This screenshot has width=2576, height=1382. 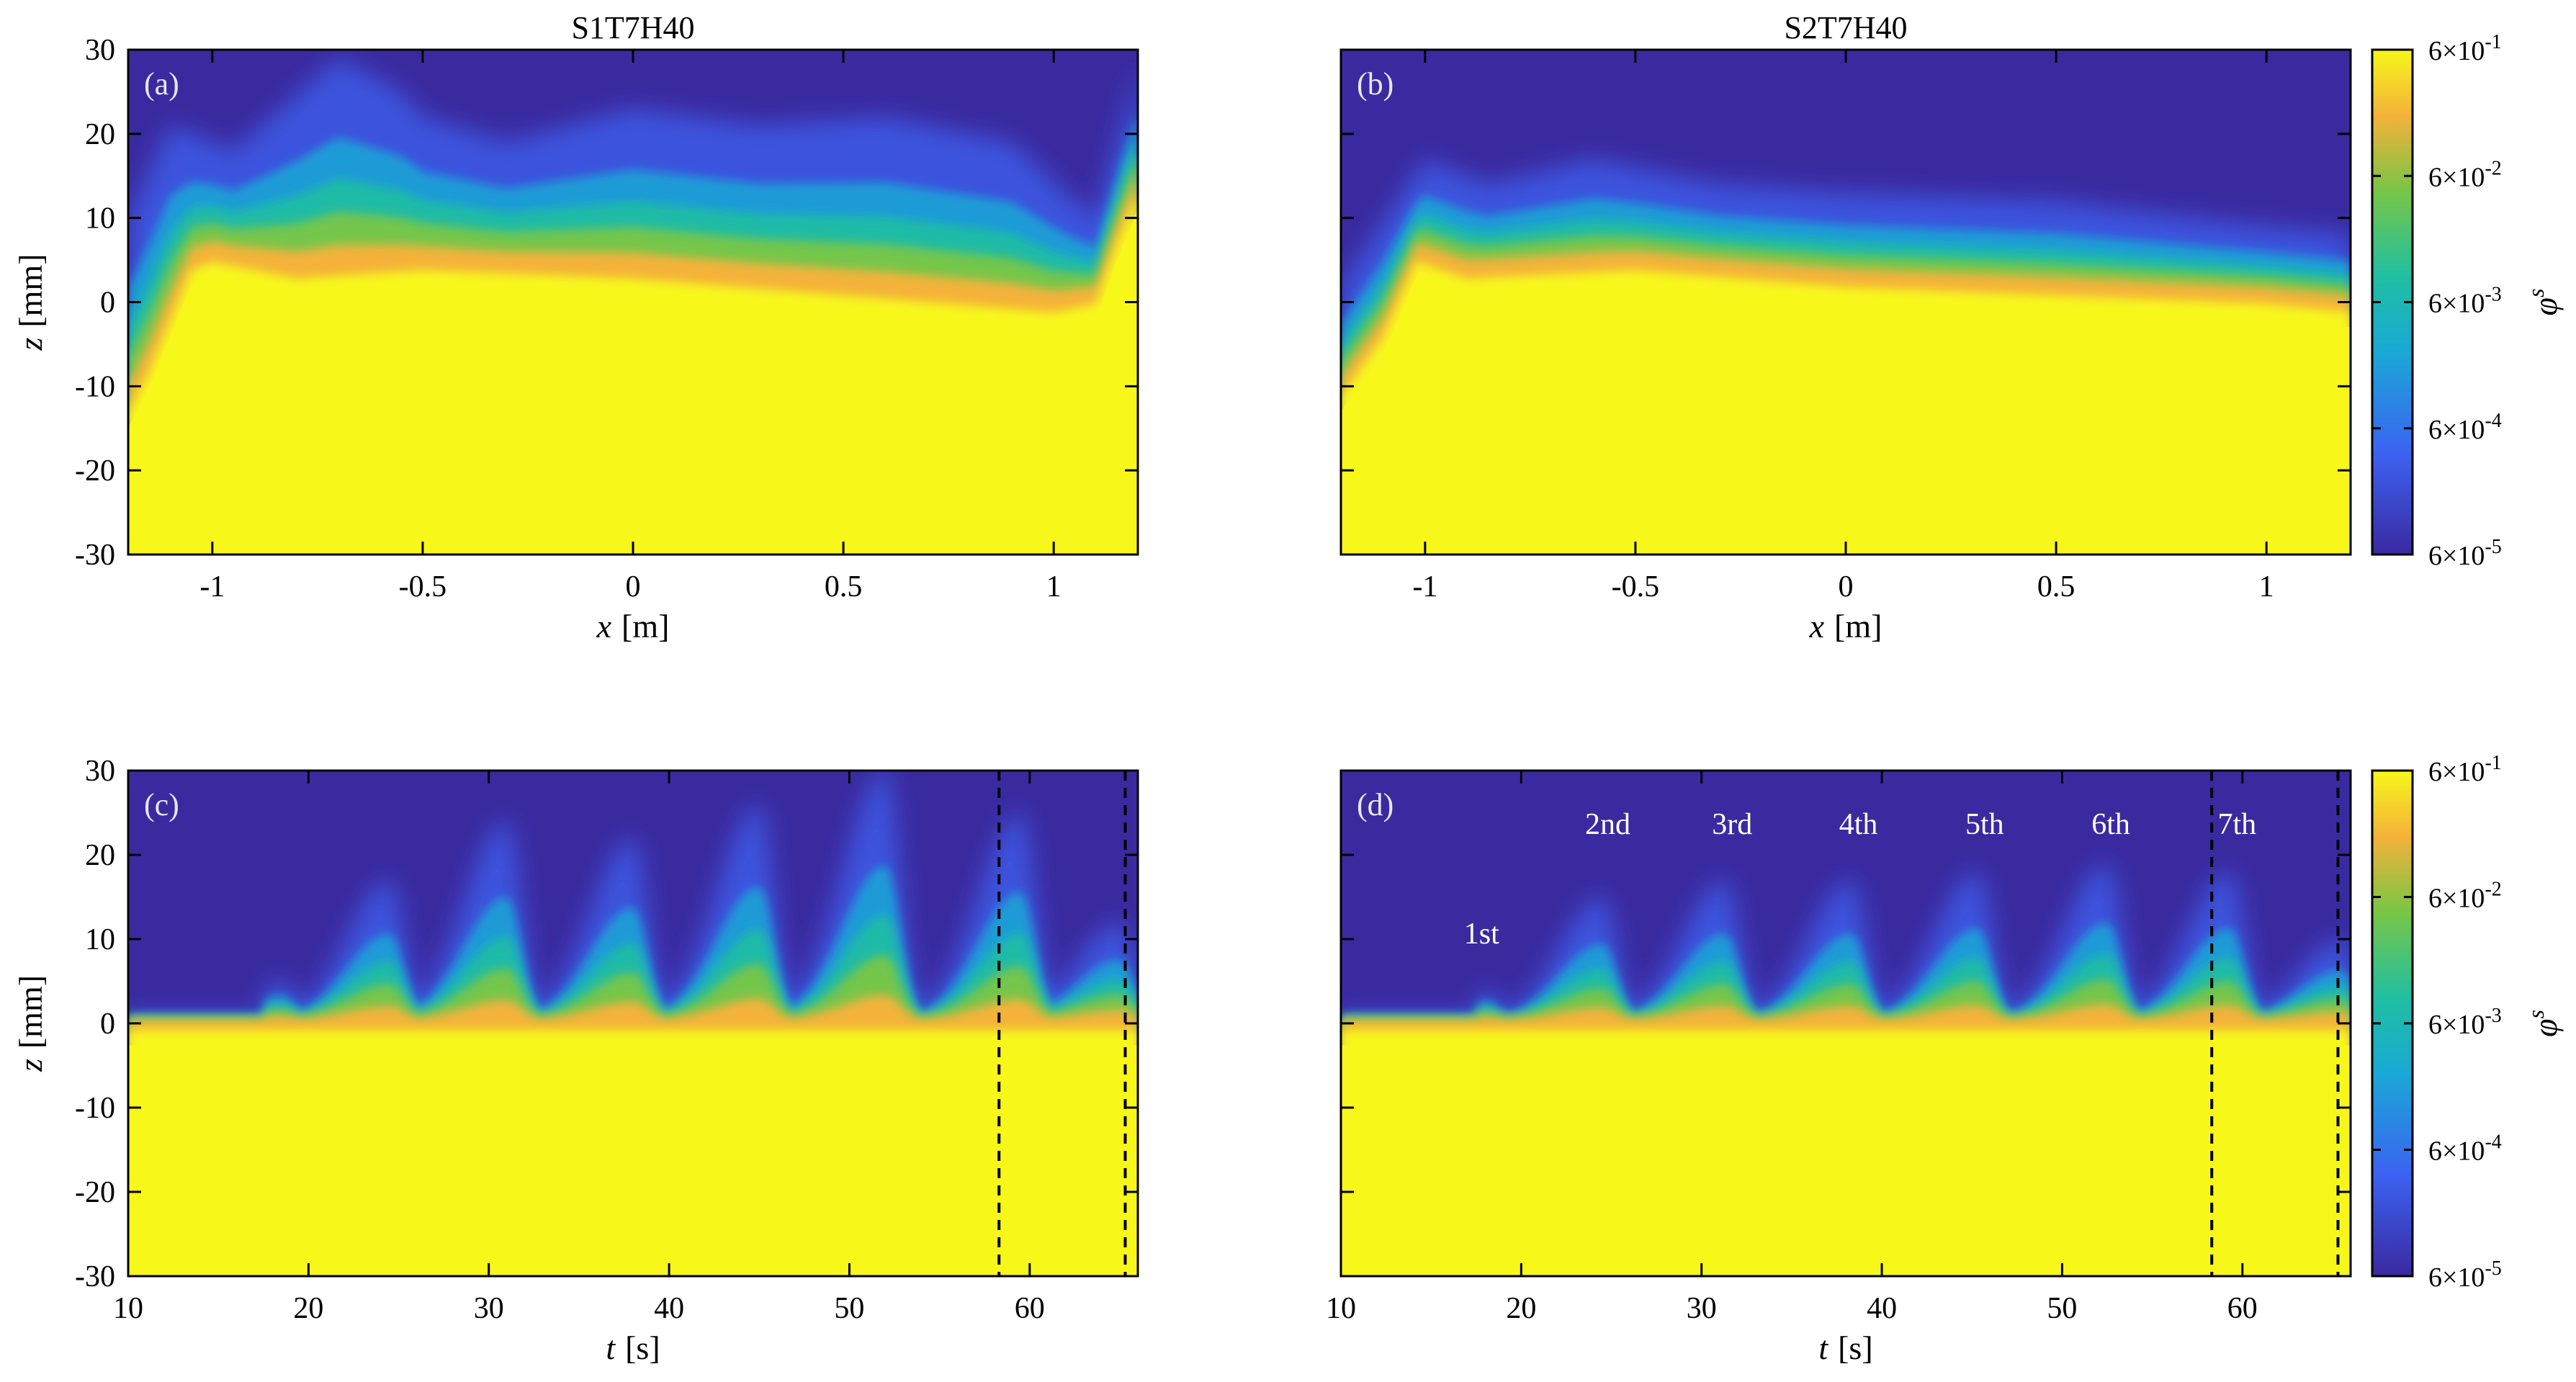 What do you see at coordinates (1481, 934) in the screenshot?
I see `event-annotation: 1st` at bounding box center [1481, 934].